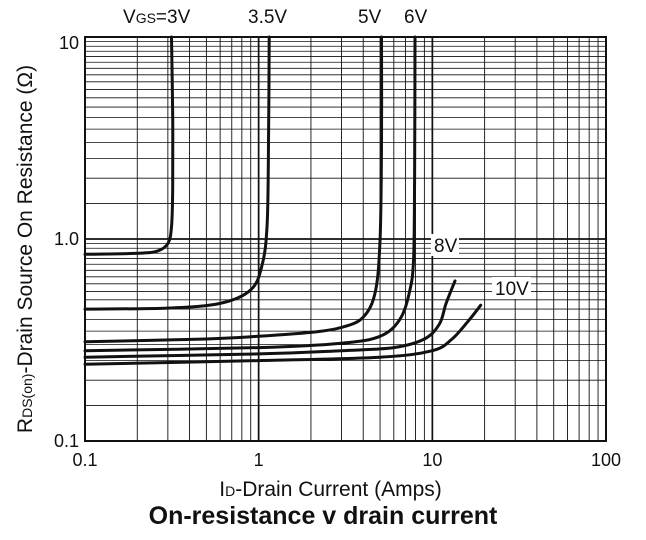  Describe the element at coordinates (338, 489) in the screenshot. I see `x-axis-label-tail: -Drain Current (Amps)` at that location.